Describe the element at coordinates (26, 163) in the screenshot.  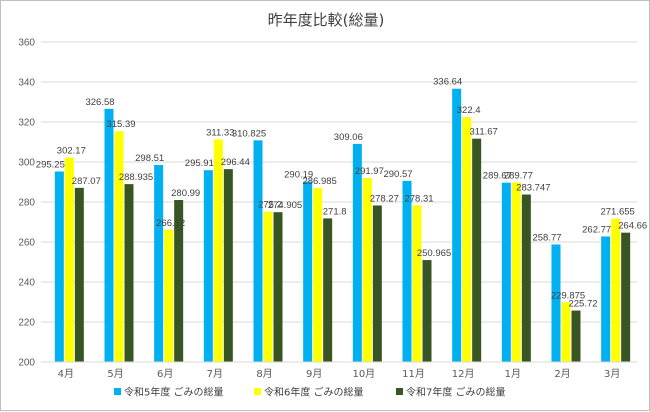
I see `y-tick-label: 300` at that location.